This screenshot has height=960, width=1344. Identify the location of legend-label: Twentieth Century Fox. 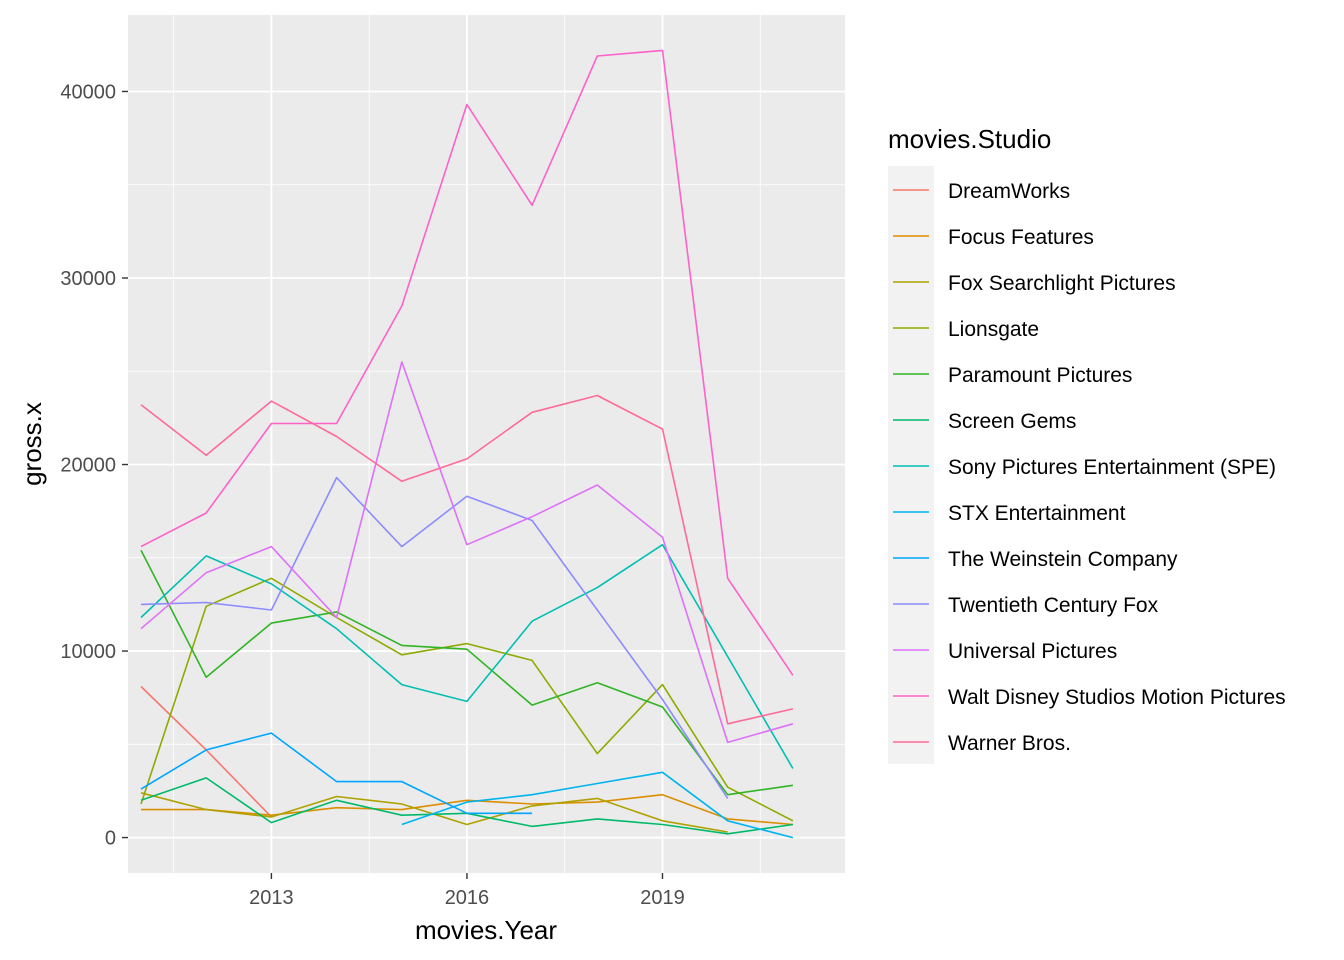
(1053, 605).